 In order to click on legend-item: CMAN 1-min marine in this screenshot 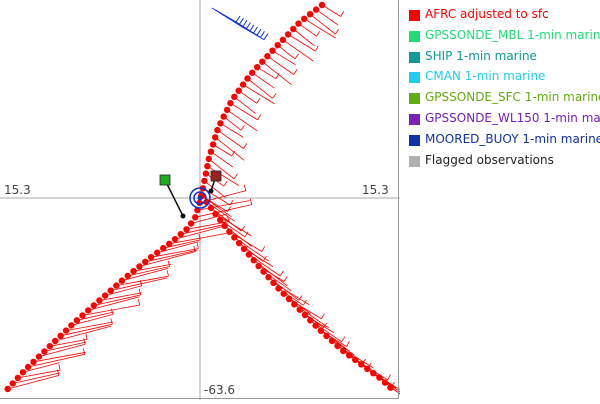, I will do `click(502, 78)`.